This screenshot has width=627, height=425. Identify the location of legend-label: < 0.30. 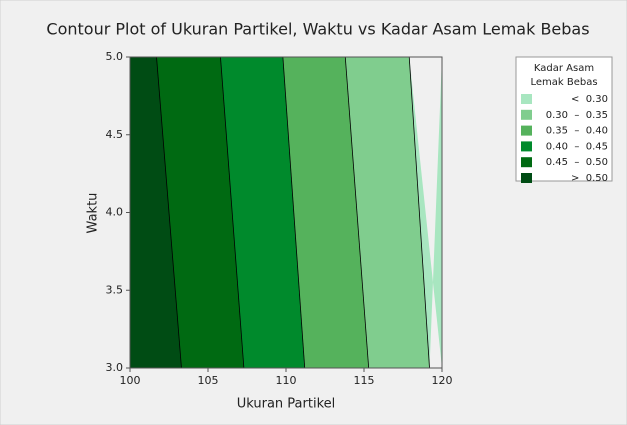
(589, 99).